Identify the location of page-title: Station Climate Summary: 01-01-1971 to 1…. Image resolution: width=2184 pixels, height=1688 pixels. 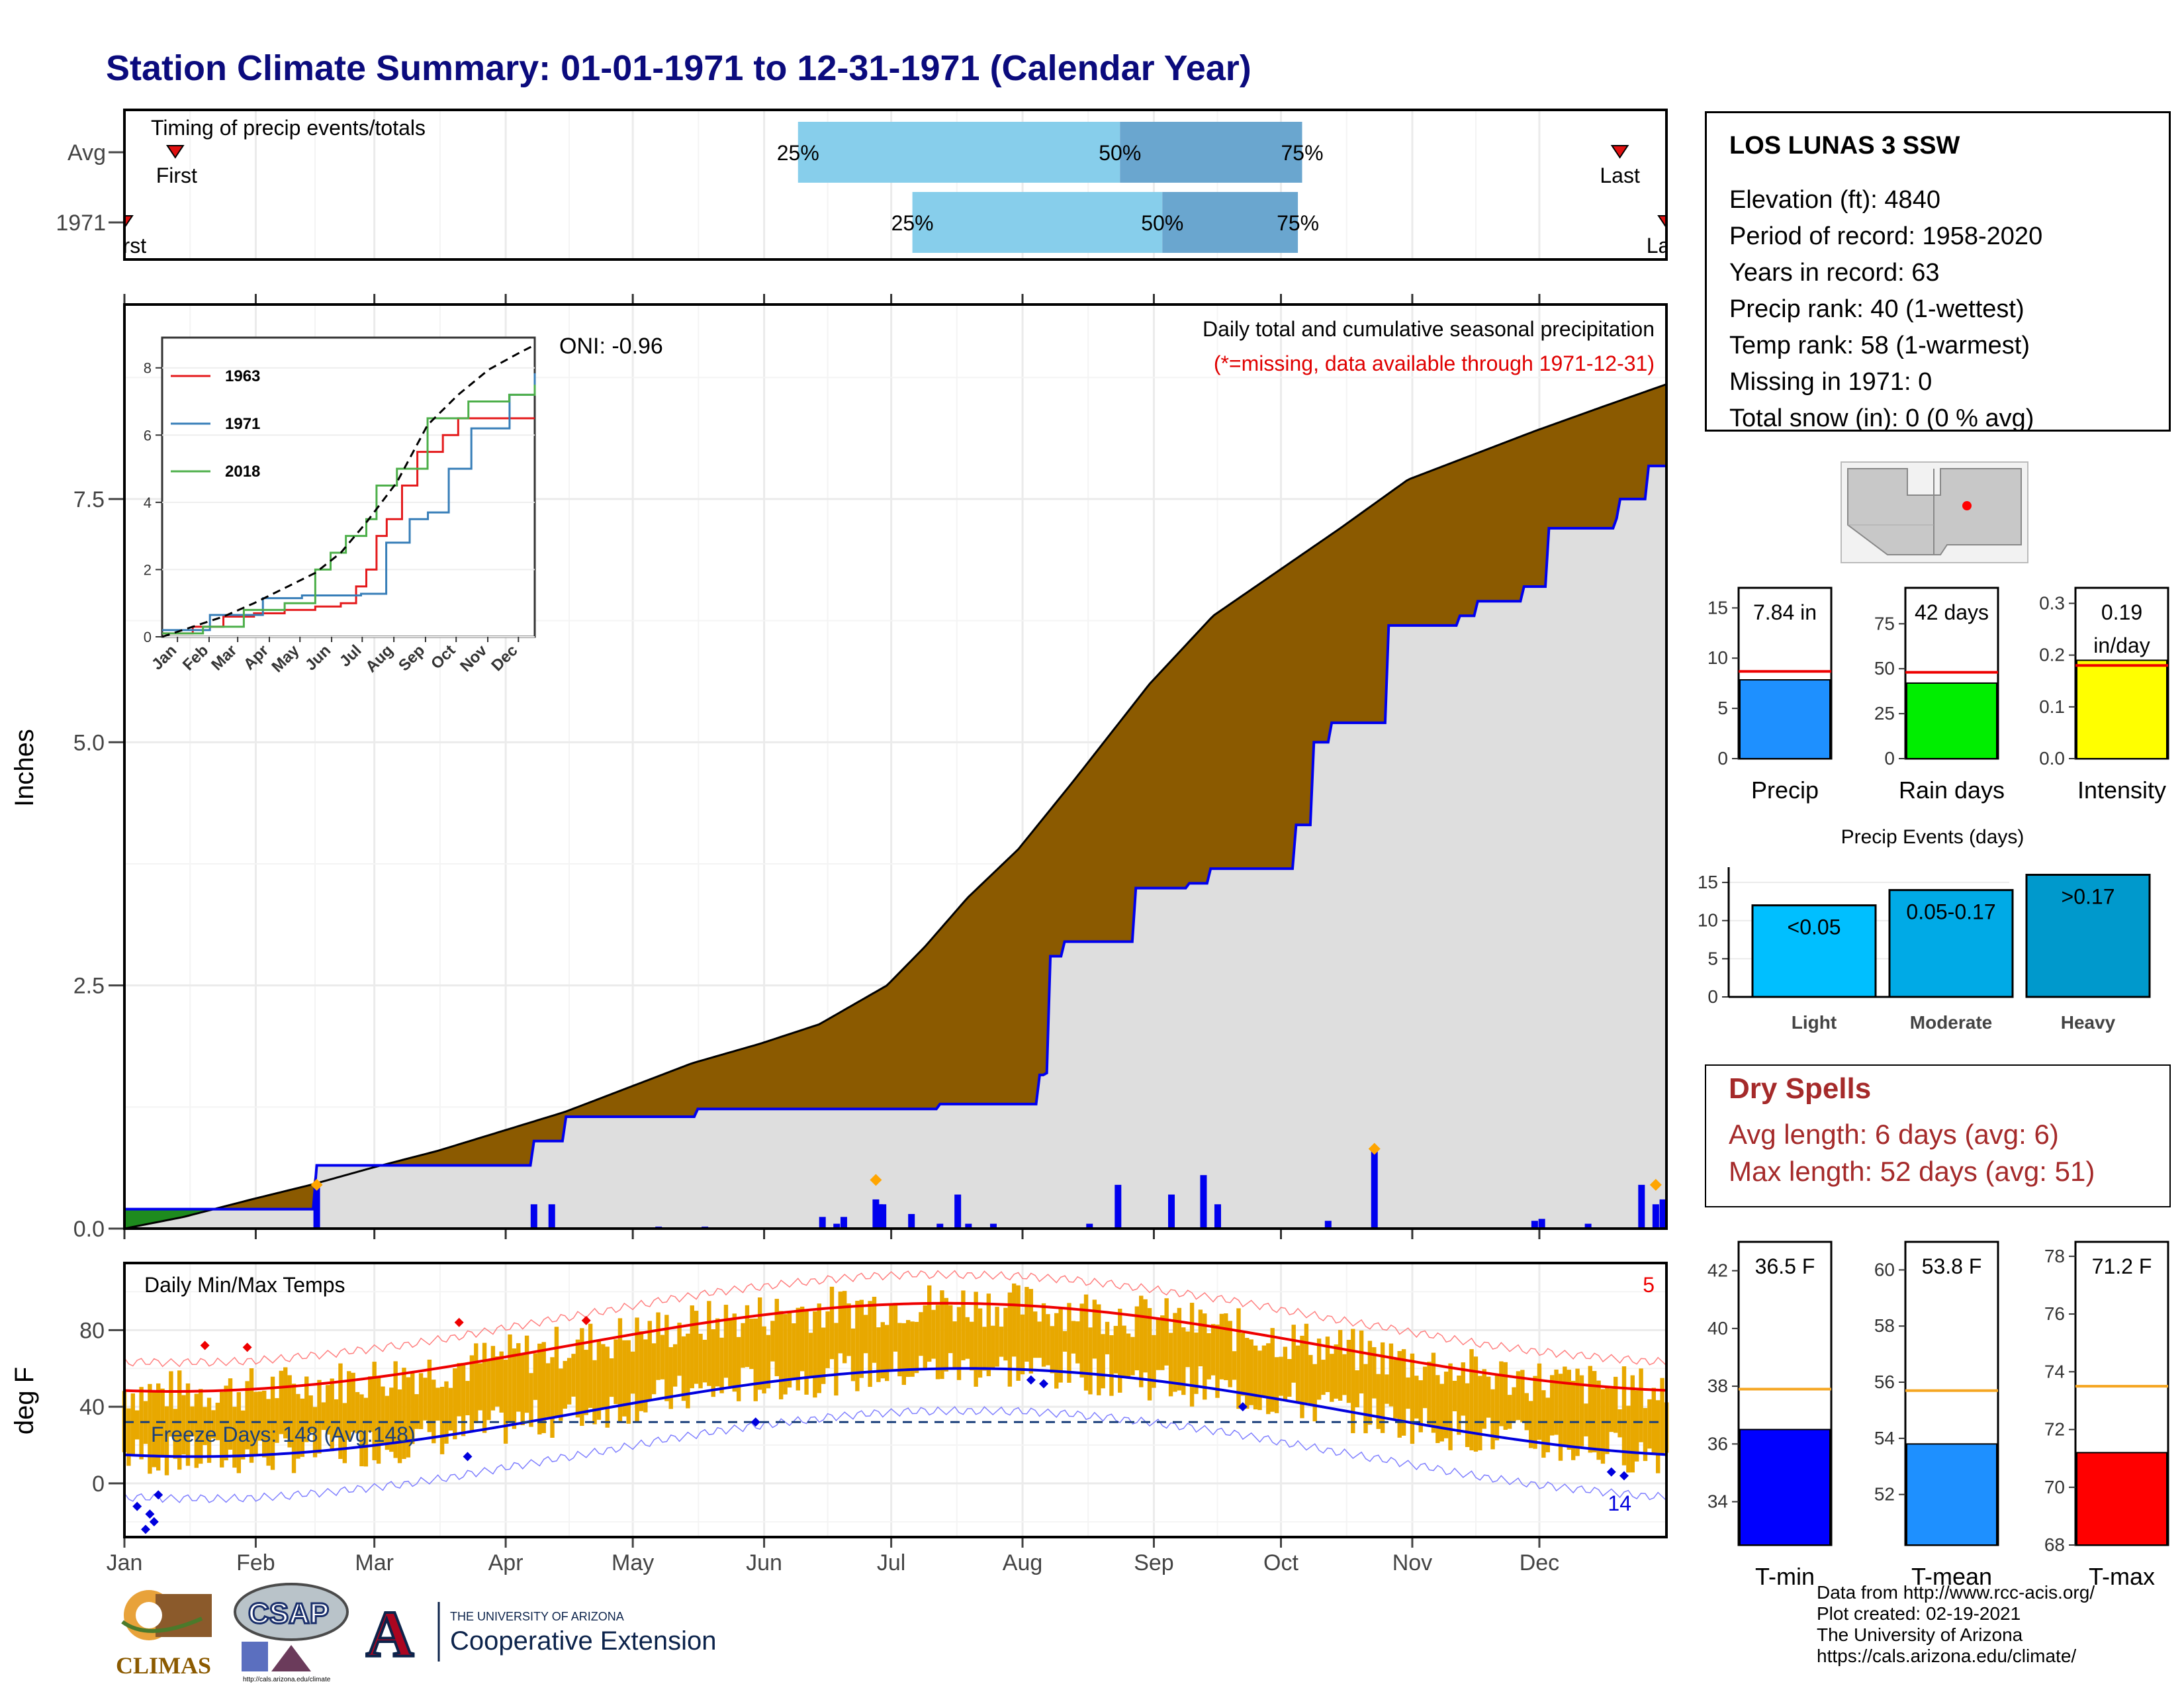
(678, 68).